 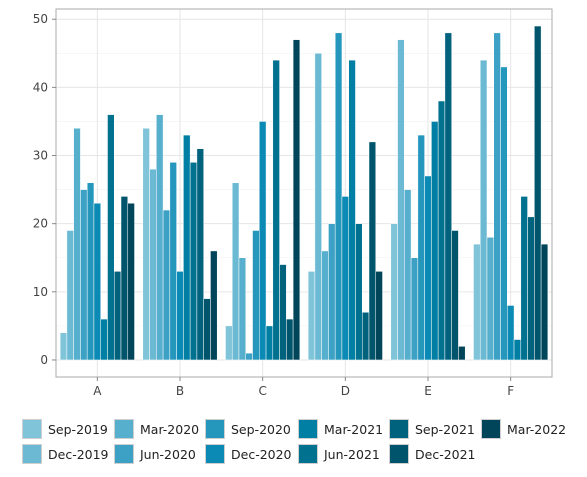 What do you see at coordinates (65, 429) in the screenshot?
I see `legend-item: Sep-2019` at bounding box center [65, 429].